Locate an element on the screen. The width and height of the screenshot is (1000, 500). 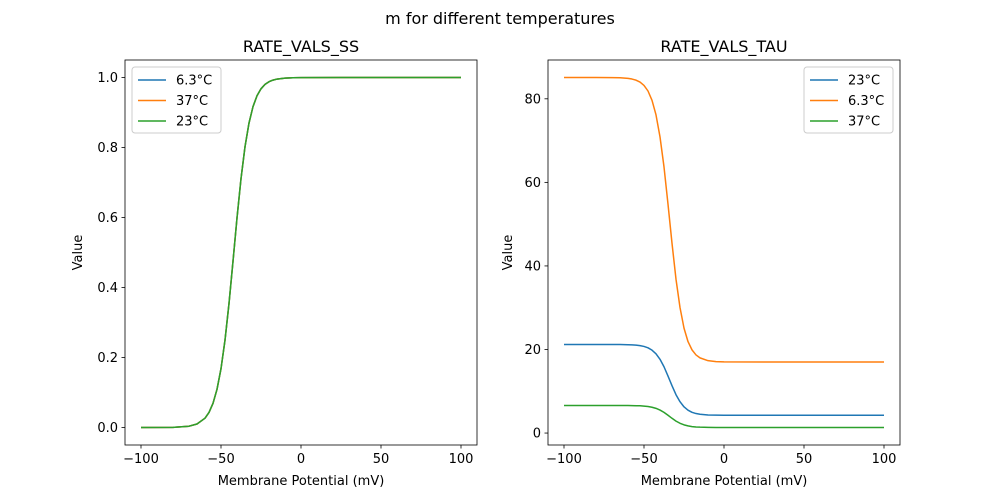
y-tick-label: 60 is located at coordinates (532, 183).